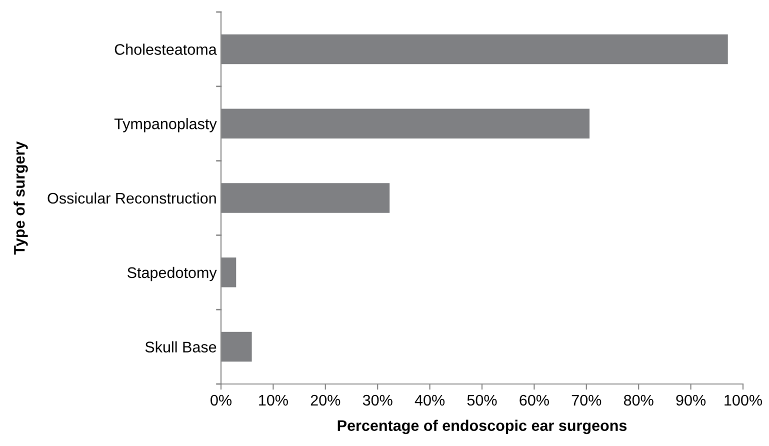  What do you see at coordinates (587, 400) in the screenshot?
I see `x-tick-label: 70%` at bounding box center [587, 400].